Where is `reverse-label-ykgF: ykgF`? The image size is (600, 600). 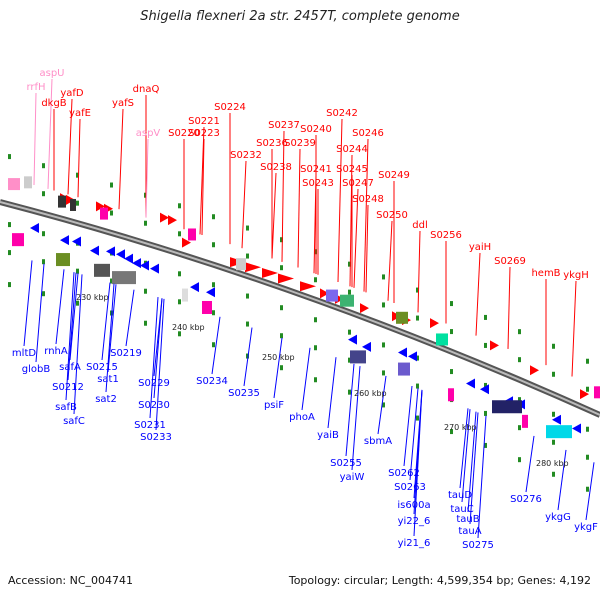 reverse-label-ykgF: ykgF is located at coordinates (586, 527).